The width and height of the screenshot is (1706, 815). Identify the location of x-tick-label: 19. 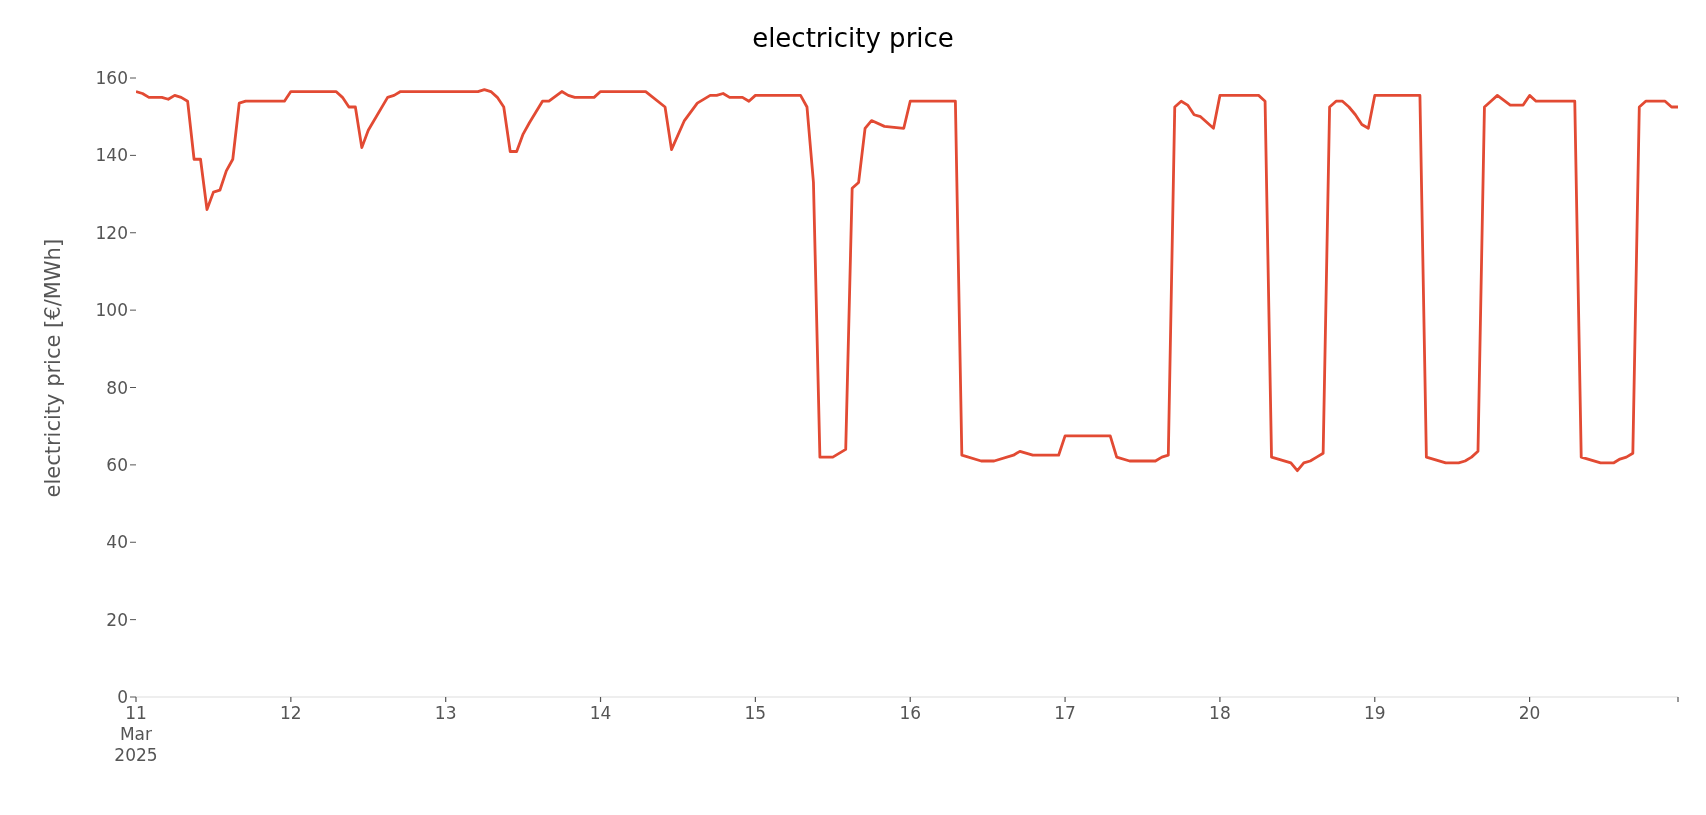
(1374, 713).